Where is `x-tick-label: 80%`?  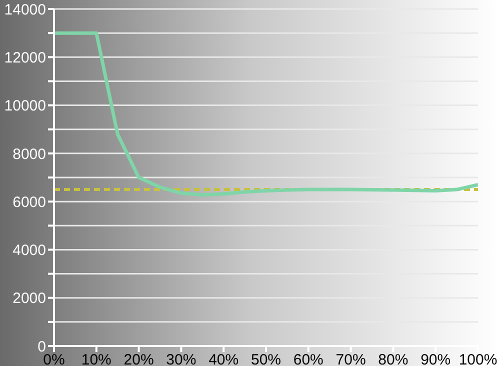
x-tick-label: 80% is located at coordinates (393, 359).